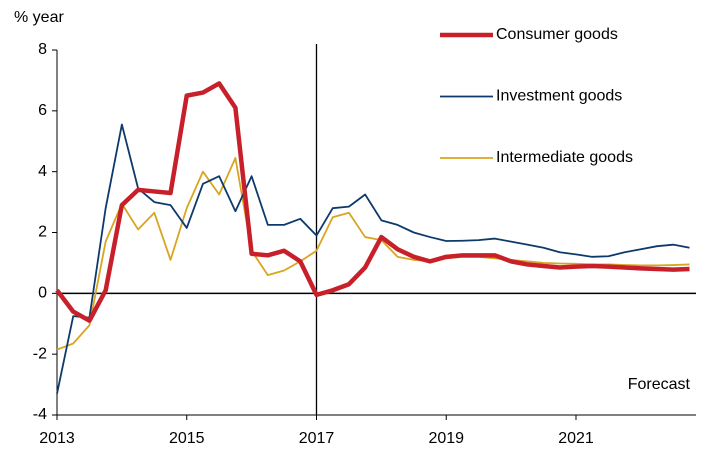 Image resolution: width=716 pixels, height=455 pixels. Describe the element at coordinates (576, 438) in the screenshot. I see `x-tick-label: 2021` at that location.